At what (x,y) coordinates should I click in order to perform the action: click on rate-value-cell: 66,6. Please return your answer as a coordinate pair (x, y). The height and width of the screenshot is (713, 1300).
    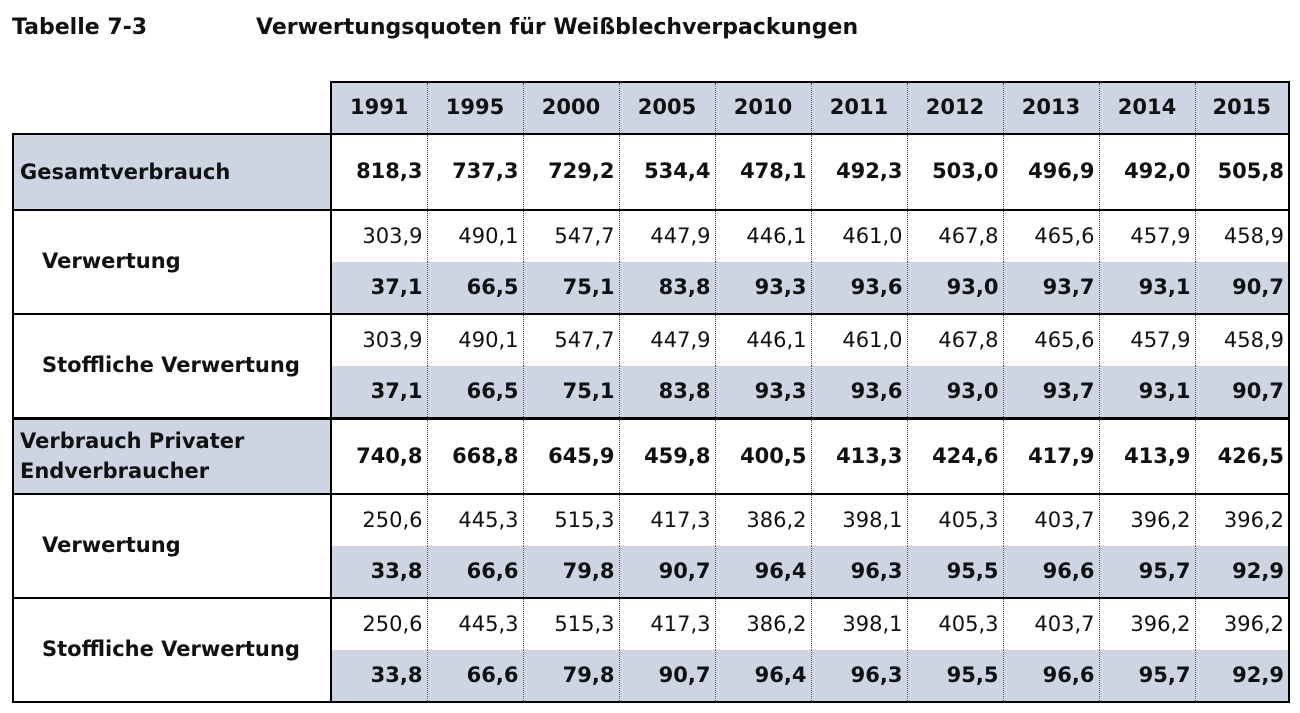
    Looking at the image, I should click on (474, 572).